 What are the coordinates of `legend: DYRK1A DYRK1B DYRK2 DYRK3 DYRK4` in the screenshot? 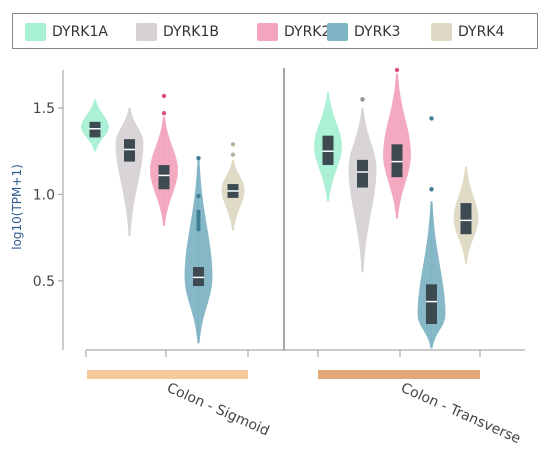 It's located at (275, 31).